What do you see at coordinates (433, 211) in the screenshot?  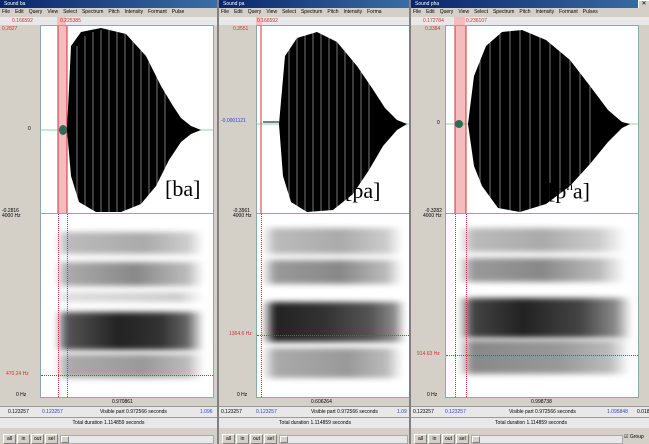 I see `wave-min-label: -0.3282` at bounding box center [433, 211].